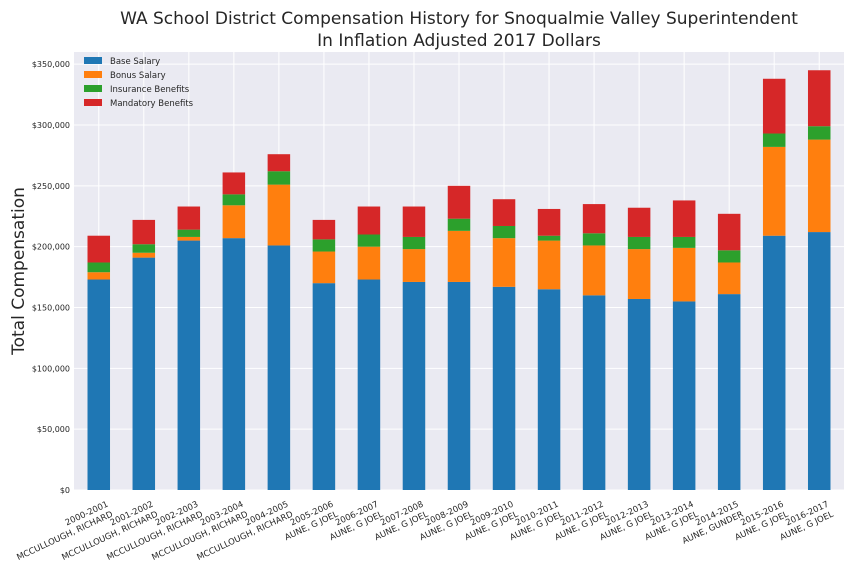 This screenshot has width=864, height=576. What do you see at coordinates (51, 186) in the screenshot?
I see `y-tick-label: $250,000` at bounding box center [51, 186].